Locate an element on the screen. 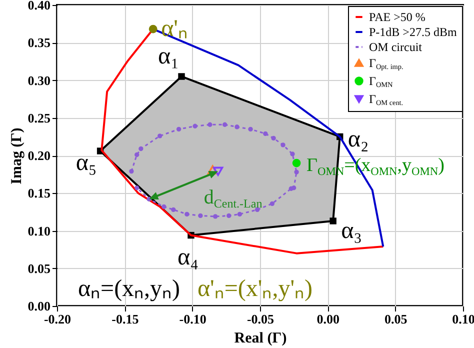  x-tick-label: -0.15 is located at coordinates (126, 319).